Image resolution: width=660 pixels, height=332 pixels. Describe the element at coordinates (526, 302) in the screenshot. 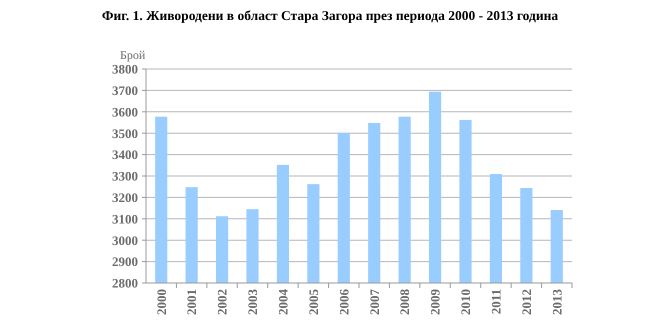

I see `x-tick-label: 2012` at that location.